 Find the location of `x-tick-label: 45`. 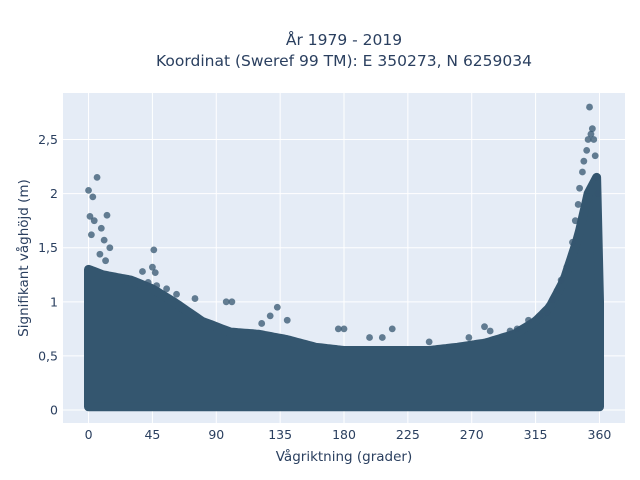

x-tick-label: 45 is located at coordinates (152, 434).